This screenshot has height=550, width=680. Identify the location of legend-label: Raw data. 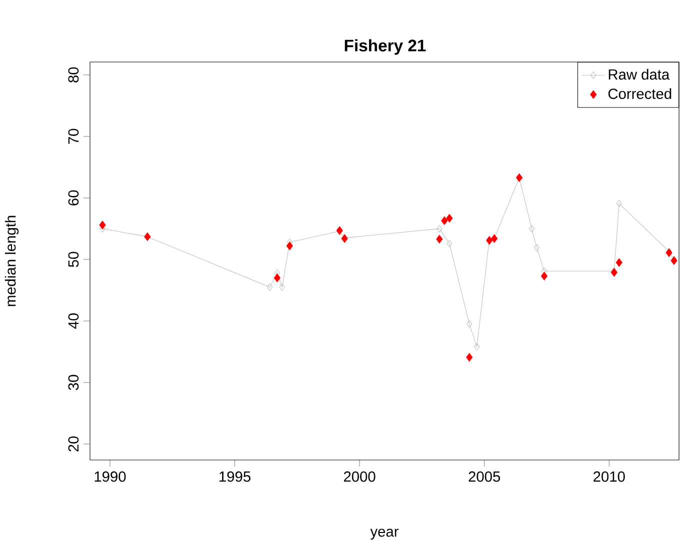
(639, 74).